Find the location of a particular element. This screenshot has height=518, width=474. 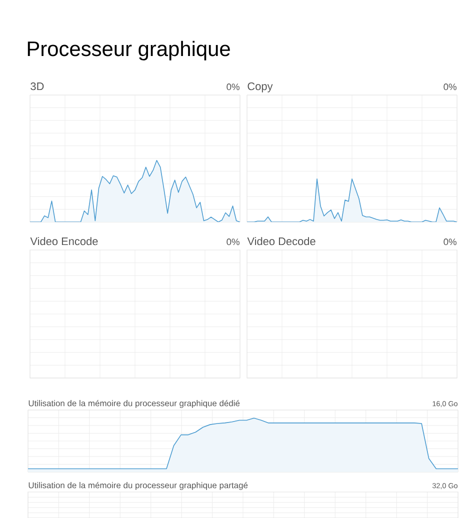

text: Video Decode is located at coordinates (281, 241).